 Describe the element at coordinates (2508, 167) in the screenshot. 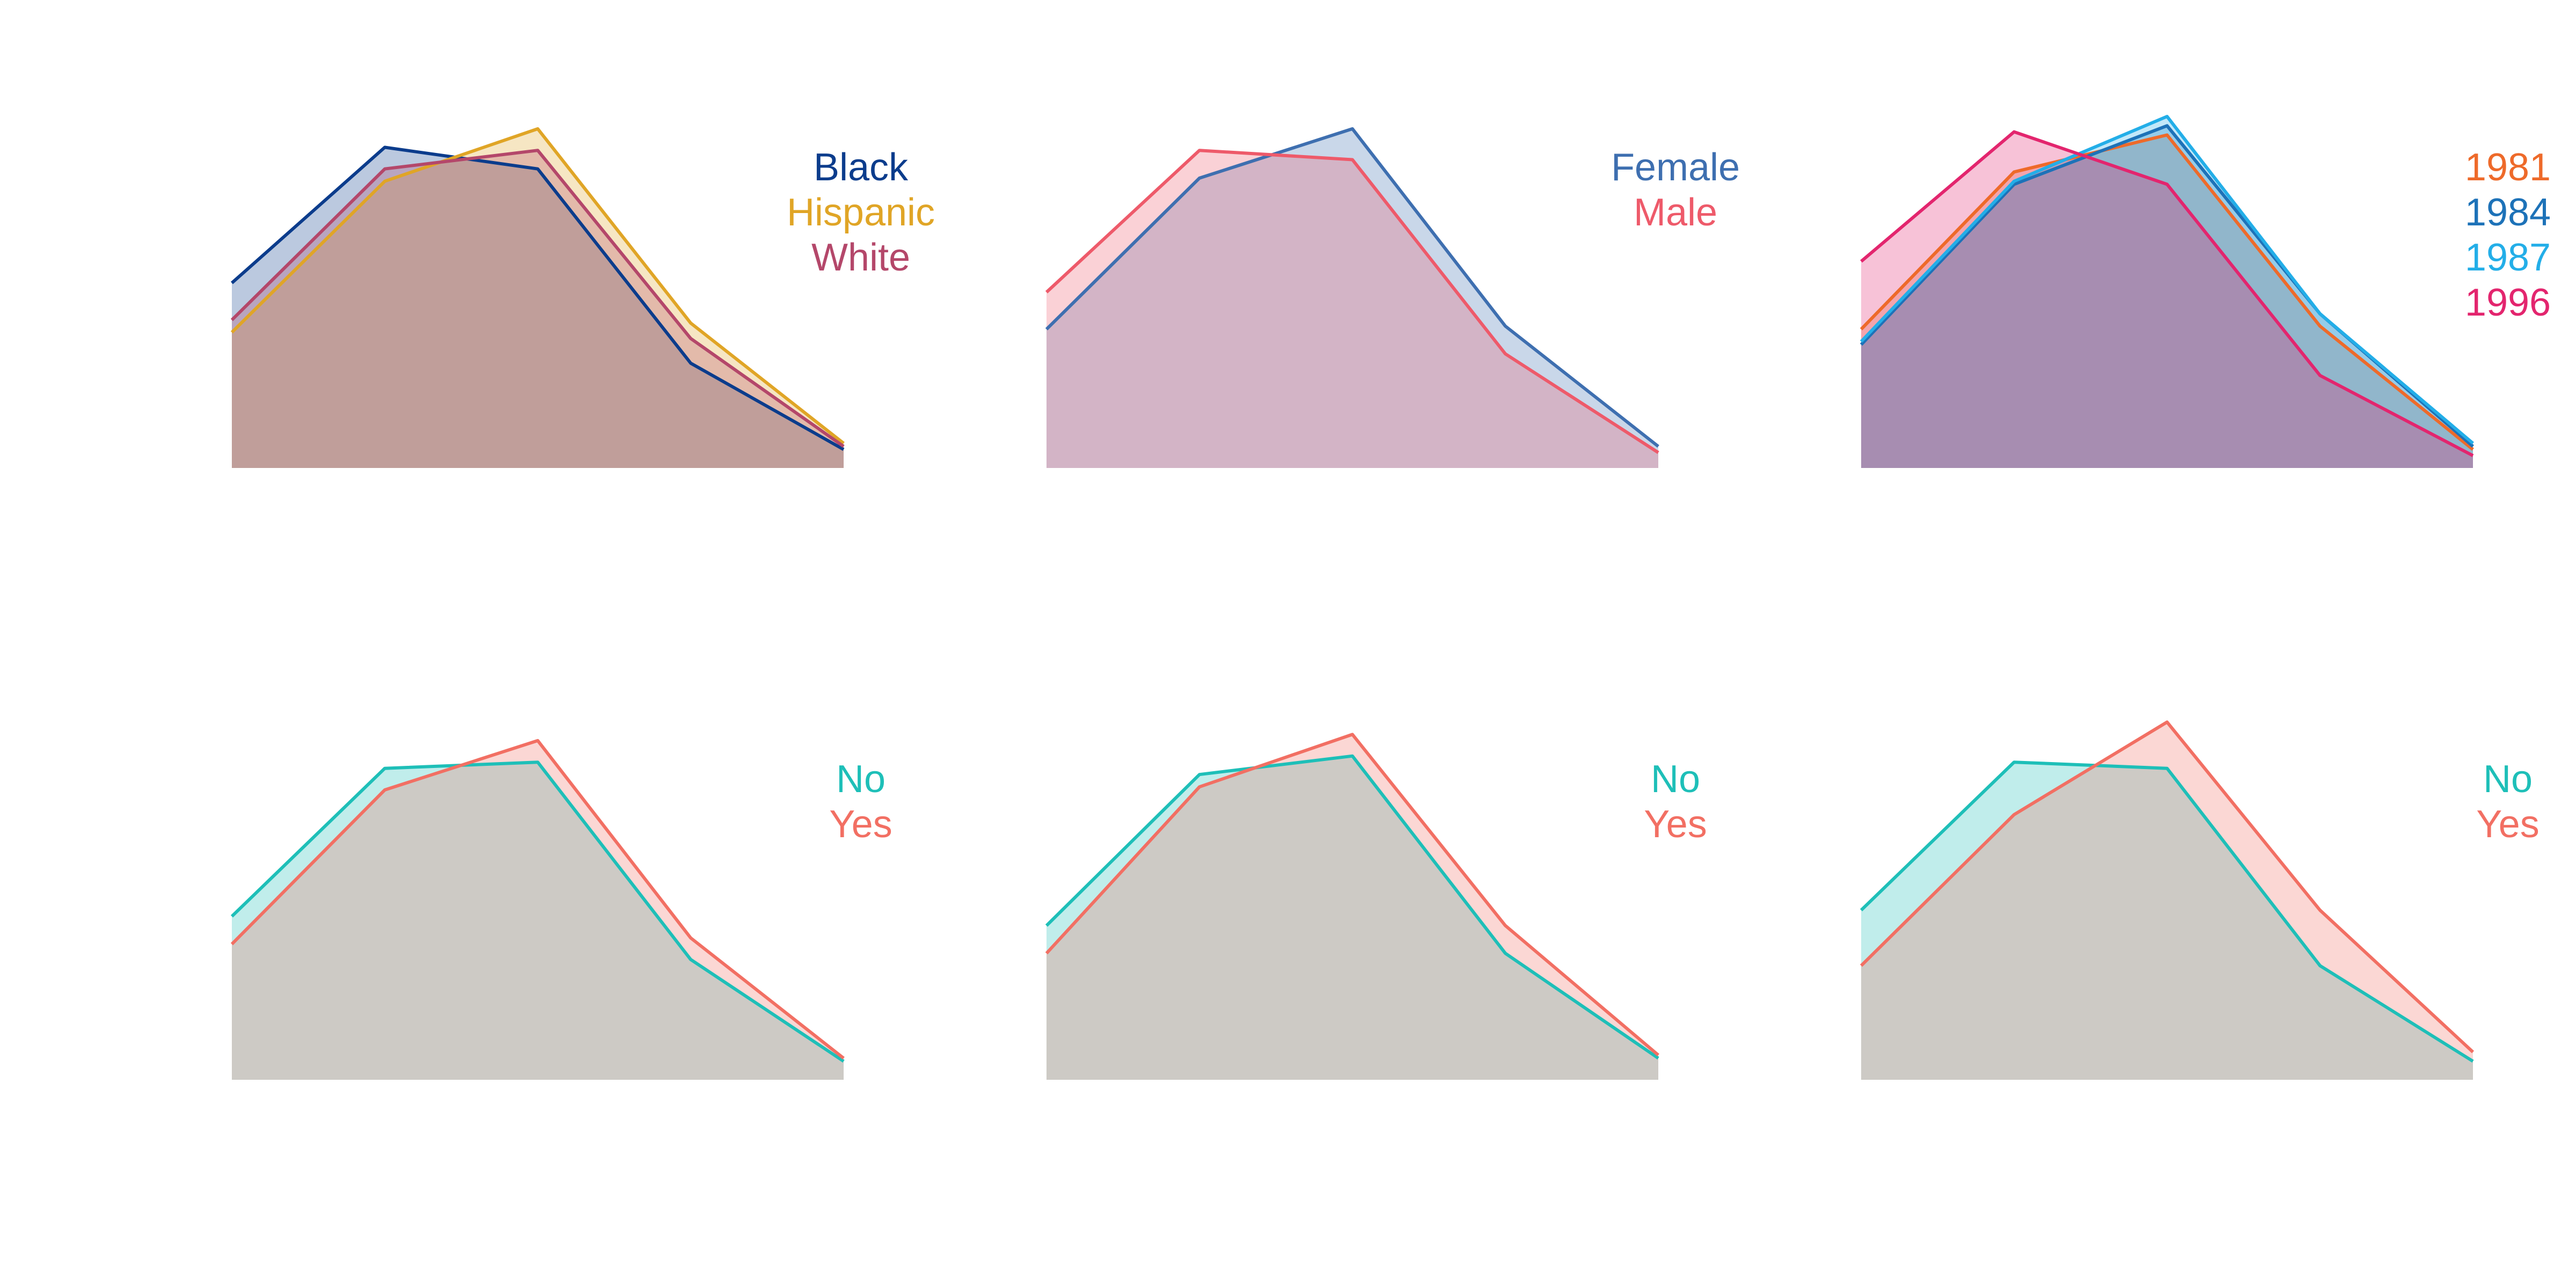

I see `legend-label-1981: 1981` at that location.